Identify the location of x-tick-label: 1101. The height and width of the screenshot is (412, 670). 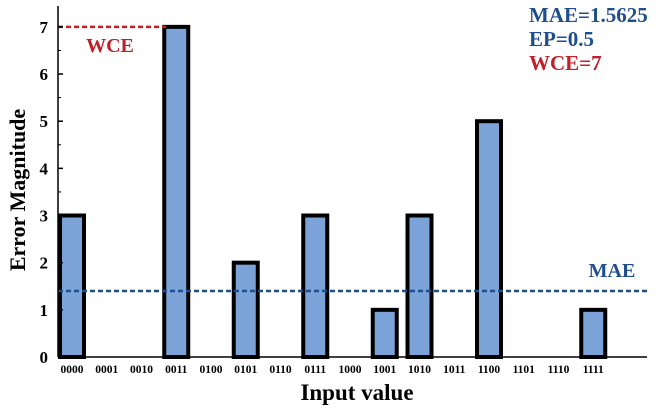
(524, 370).